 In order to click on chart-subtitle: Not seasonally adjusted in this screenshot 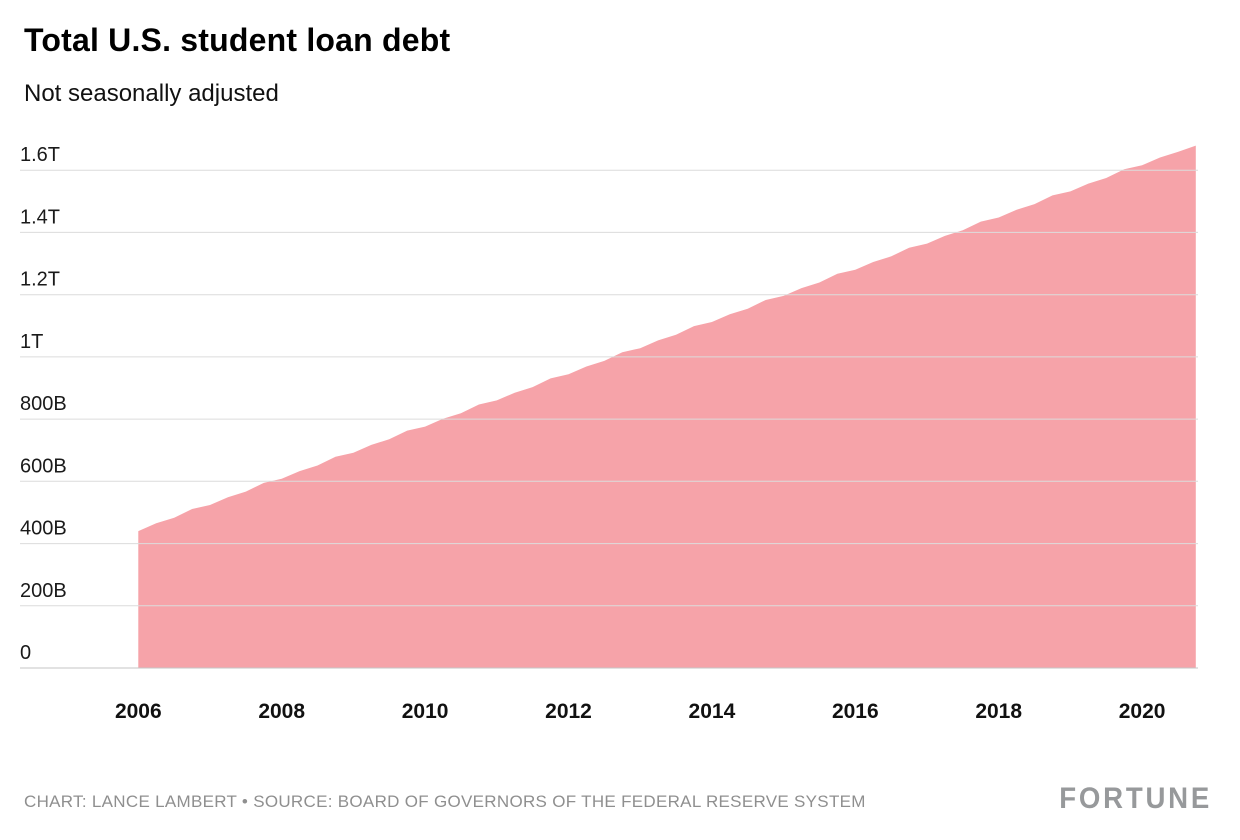, I will do `click(151, 93)`.